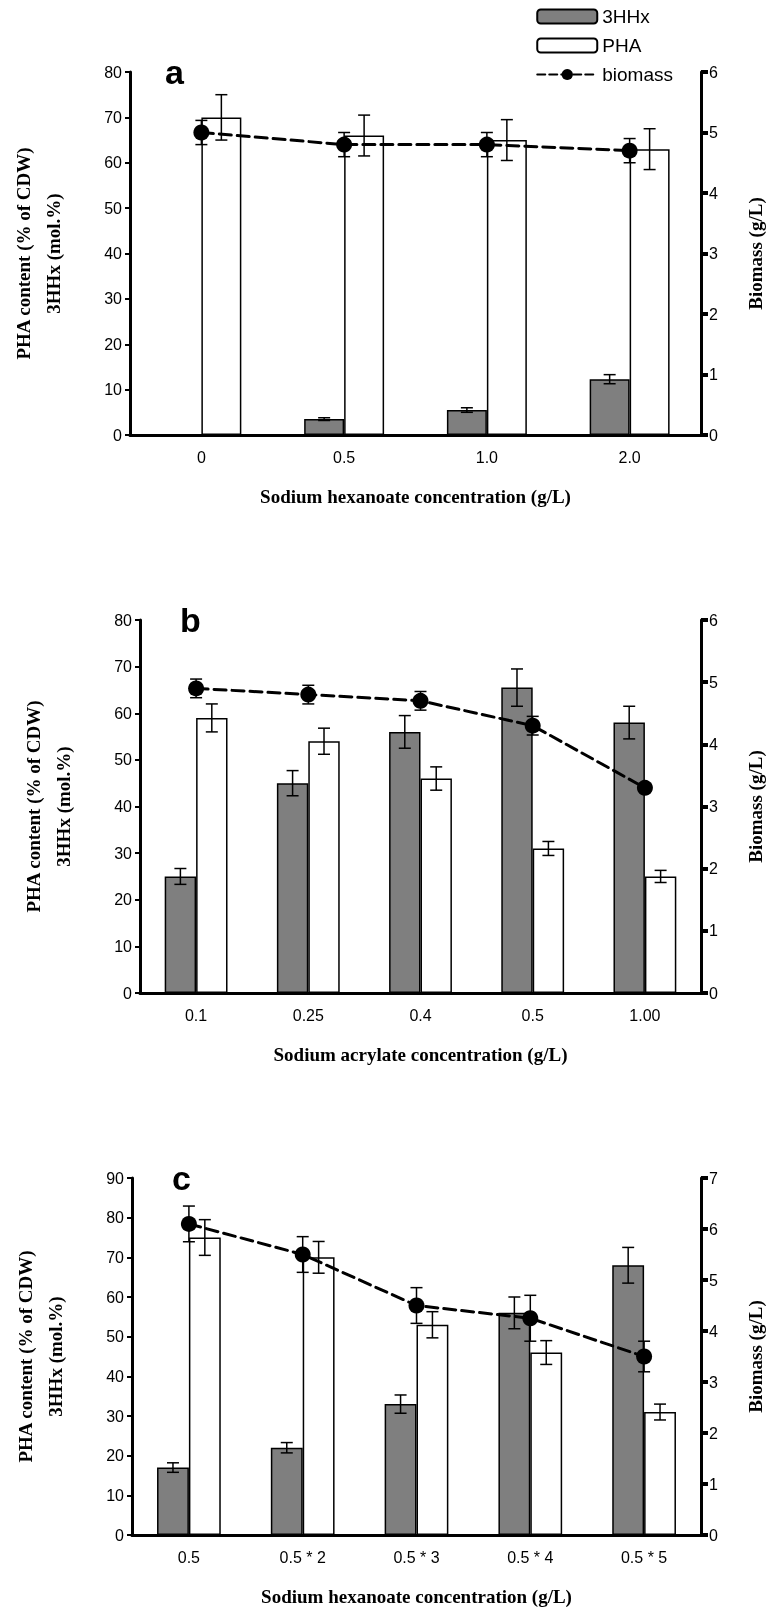  What do you see at coordinates (420, 1015) in the screenshot?
I see `x-tick-label: 0.4` at bounding box center [420, 1015].